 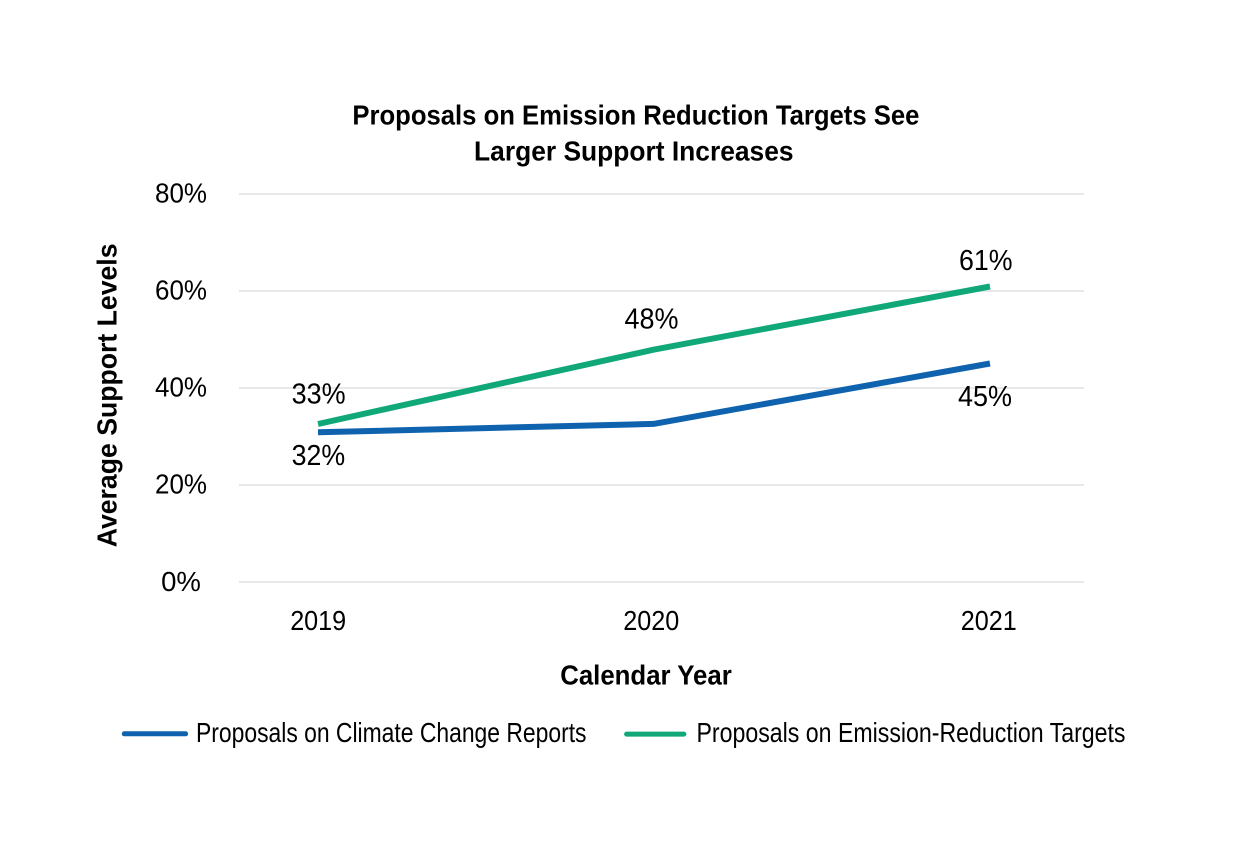 I want to click on svg-text: 32%, so click(x=319, y=456).